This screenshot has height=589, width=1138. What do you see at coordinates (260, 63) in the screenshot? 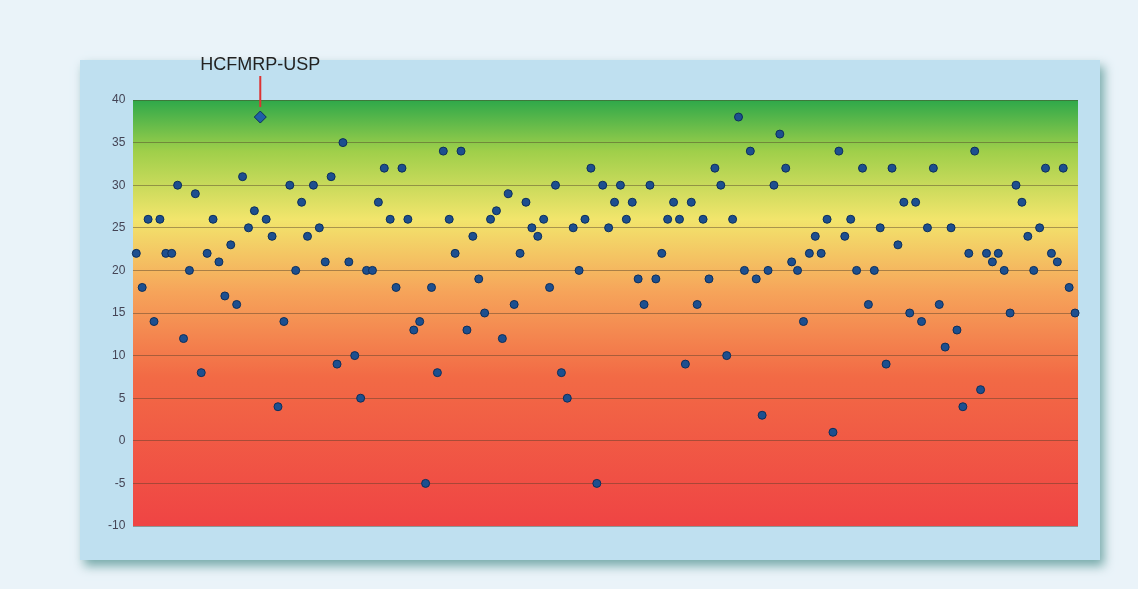
I see `annotation: HCFMRP-USP` at bounding box center [260, 63].